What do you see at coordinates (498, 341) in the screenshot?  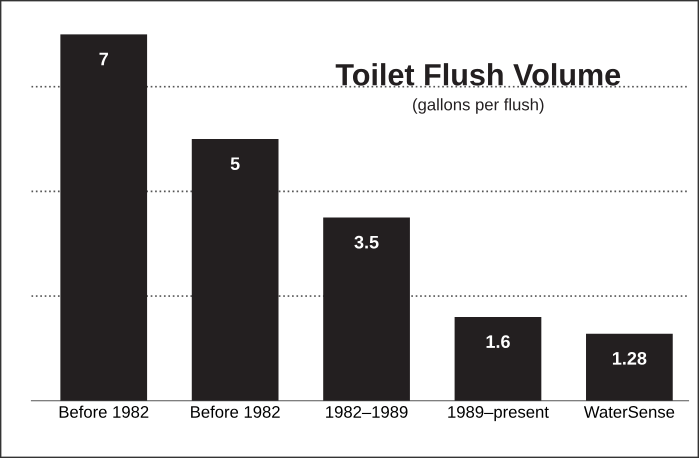 I see `data-label: 1.6` at bounding box center [498, 341].